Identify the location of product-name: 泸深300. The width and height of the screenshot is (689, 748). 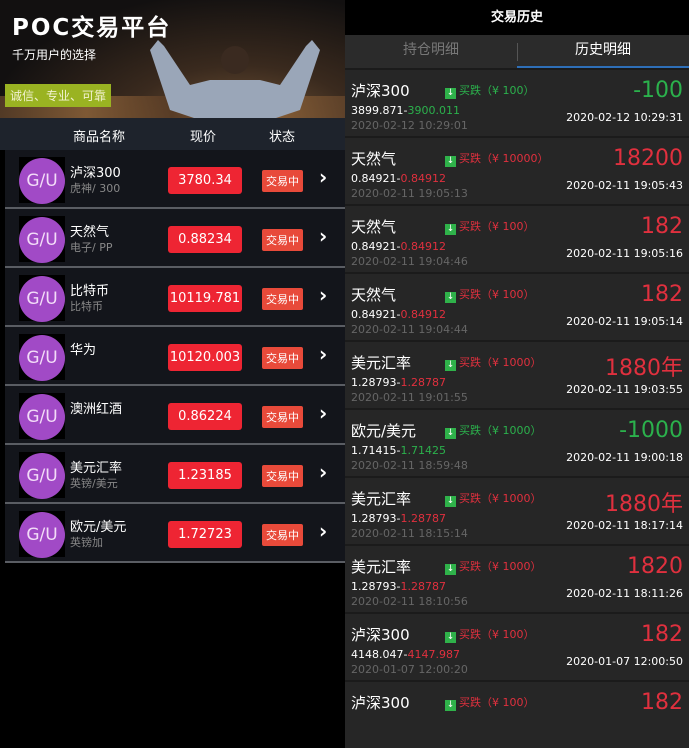
(95, 173).